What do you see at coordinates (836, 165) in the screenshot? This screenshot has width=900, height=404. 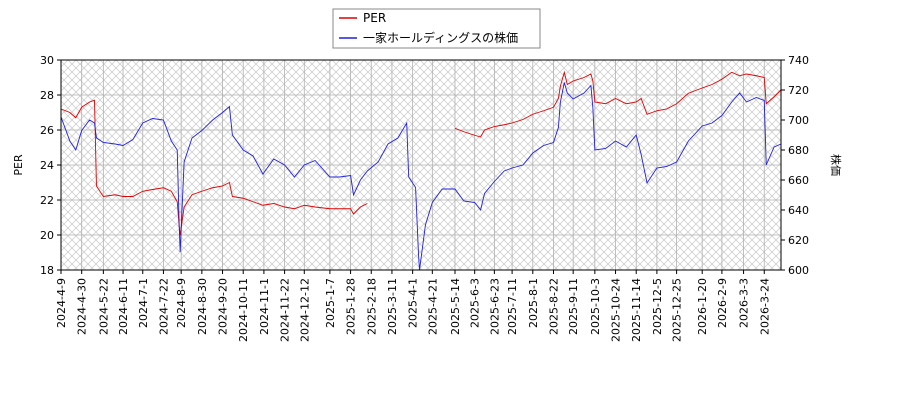 I see `y2-axis-label: 株価` at bounding box center [836, 165].